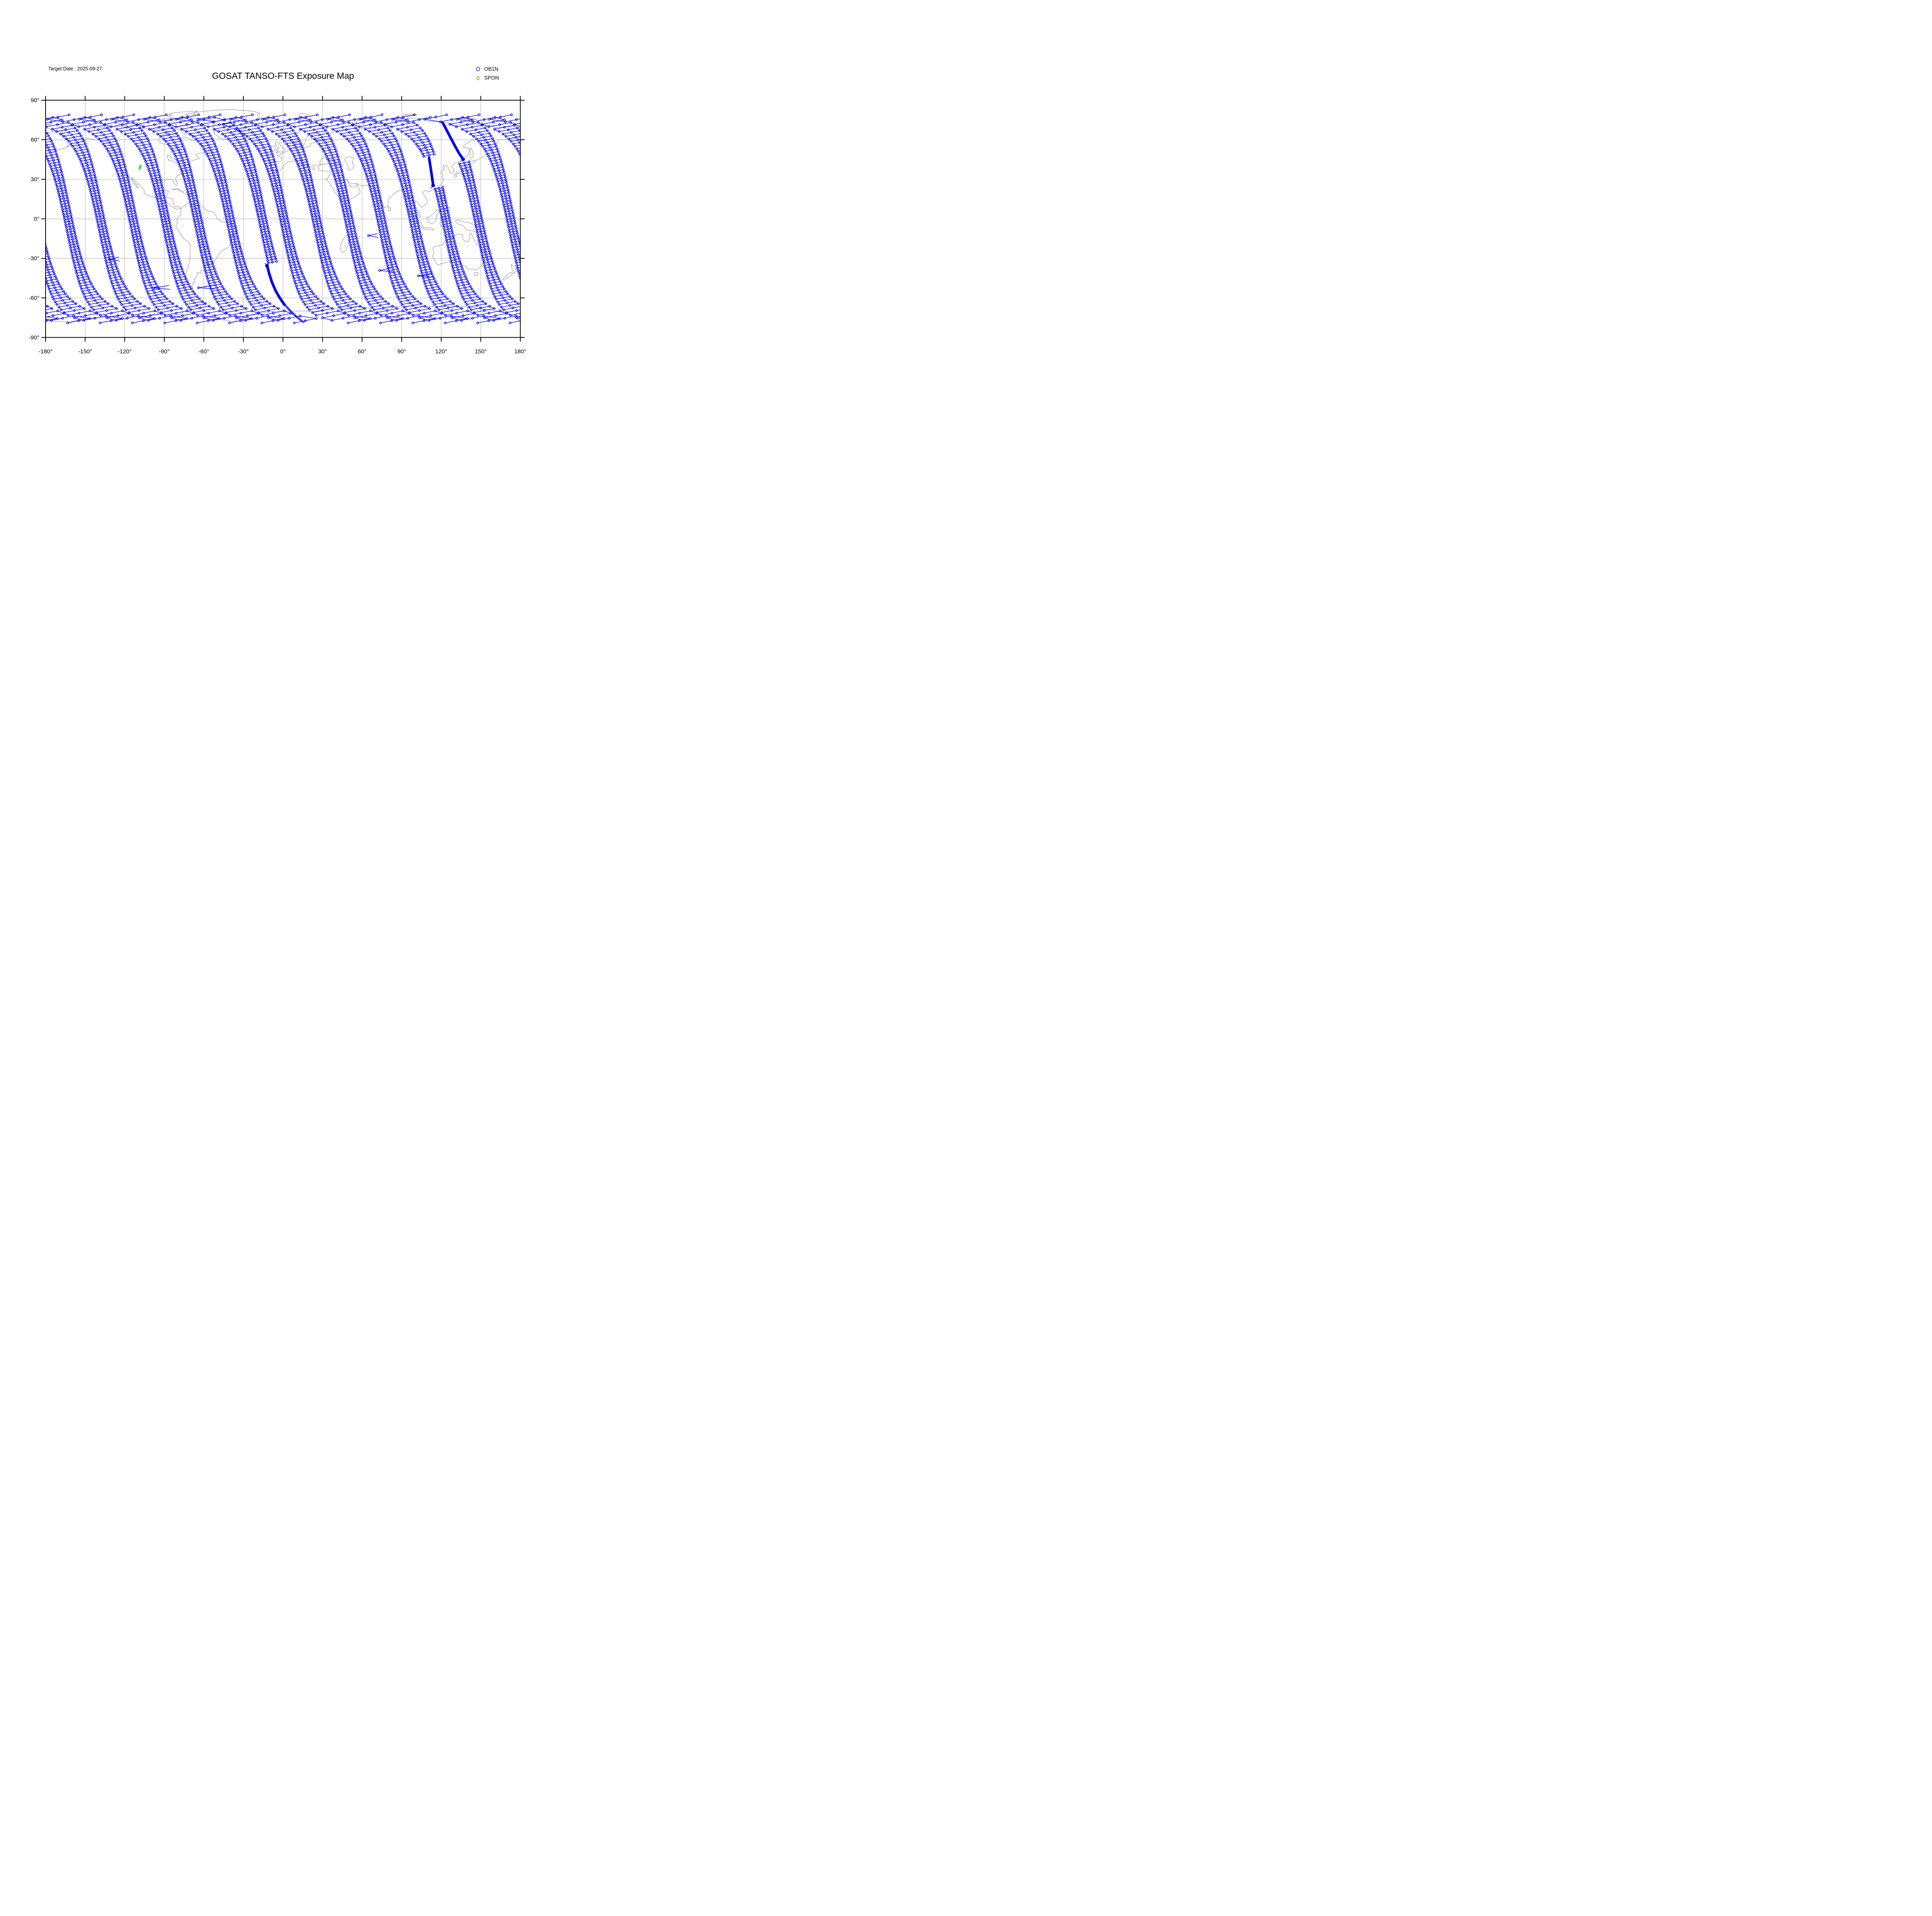 This screenshot has height=1916, width=1932. What do you see at coordinates (486, 73) in the screenshot?
I see `legend: OB1N SPON` at bounding box center [486, 73].